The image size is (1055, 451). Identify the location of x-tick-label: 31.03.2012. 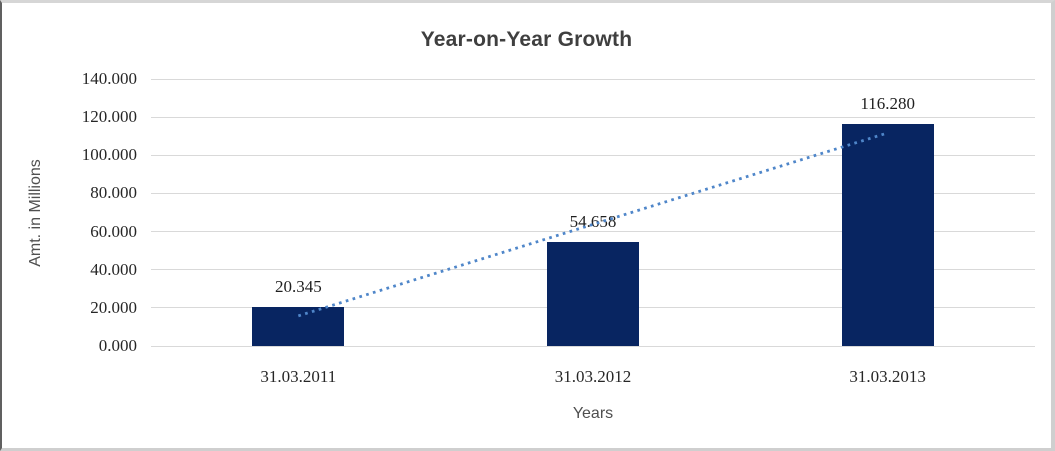
(593, 376).